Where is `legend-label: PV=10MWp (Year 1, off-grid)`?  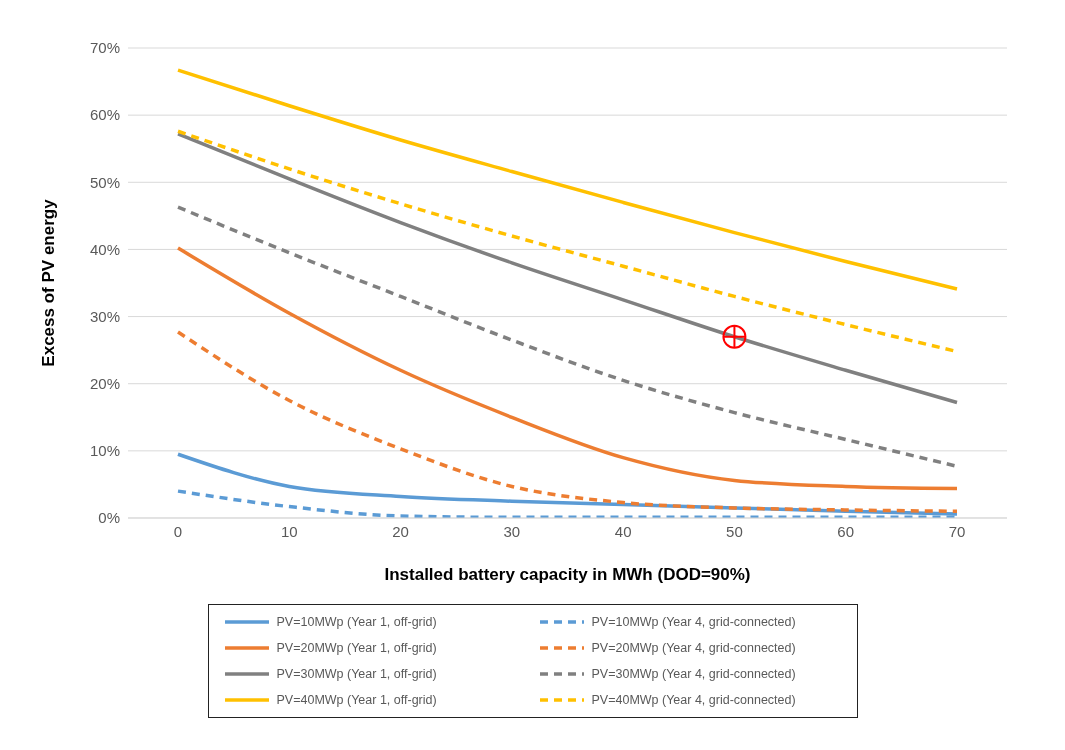 legend-label: PV=10MWp (Year 1, off-grid) is located at coordinates (356, 622).